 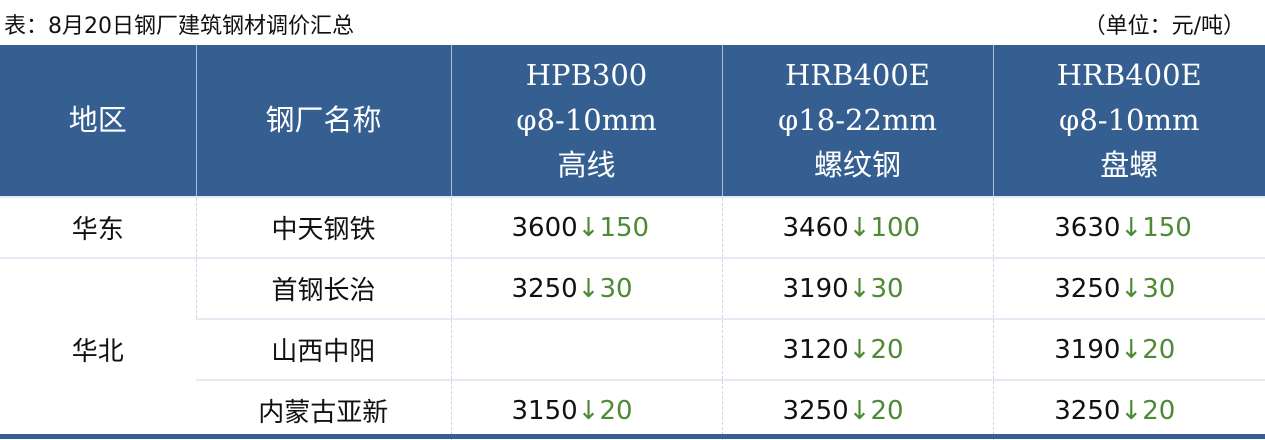 What do you see at coordinates (323, 288) in the screenshot?
I see `mill-cell: 首钢长治` at bounding box center [323, 288].